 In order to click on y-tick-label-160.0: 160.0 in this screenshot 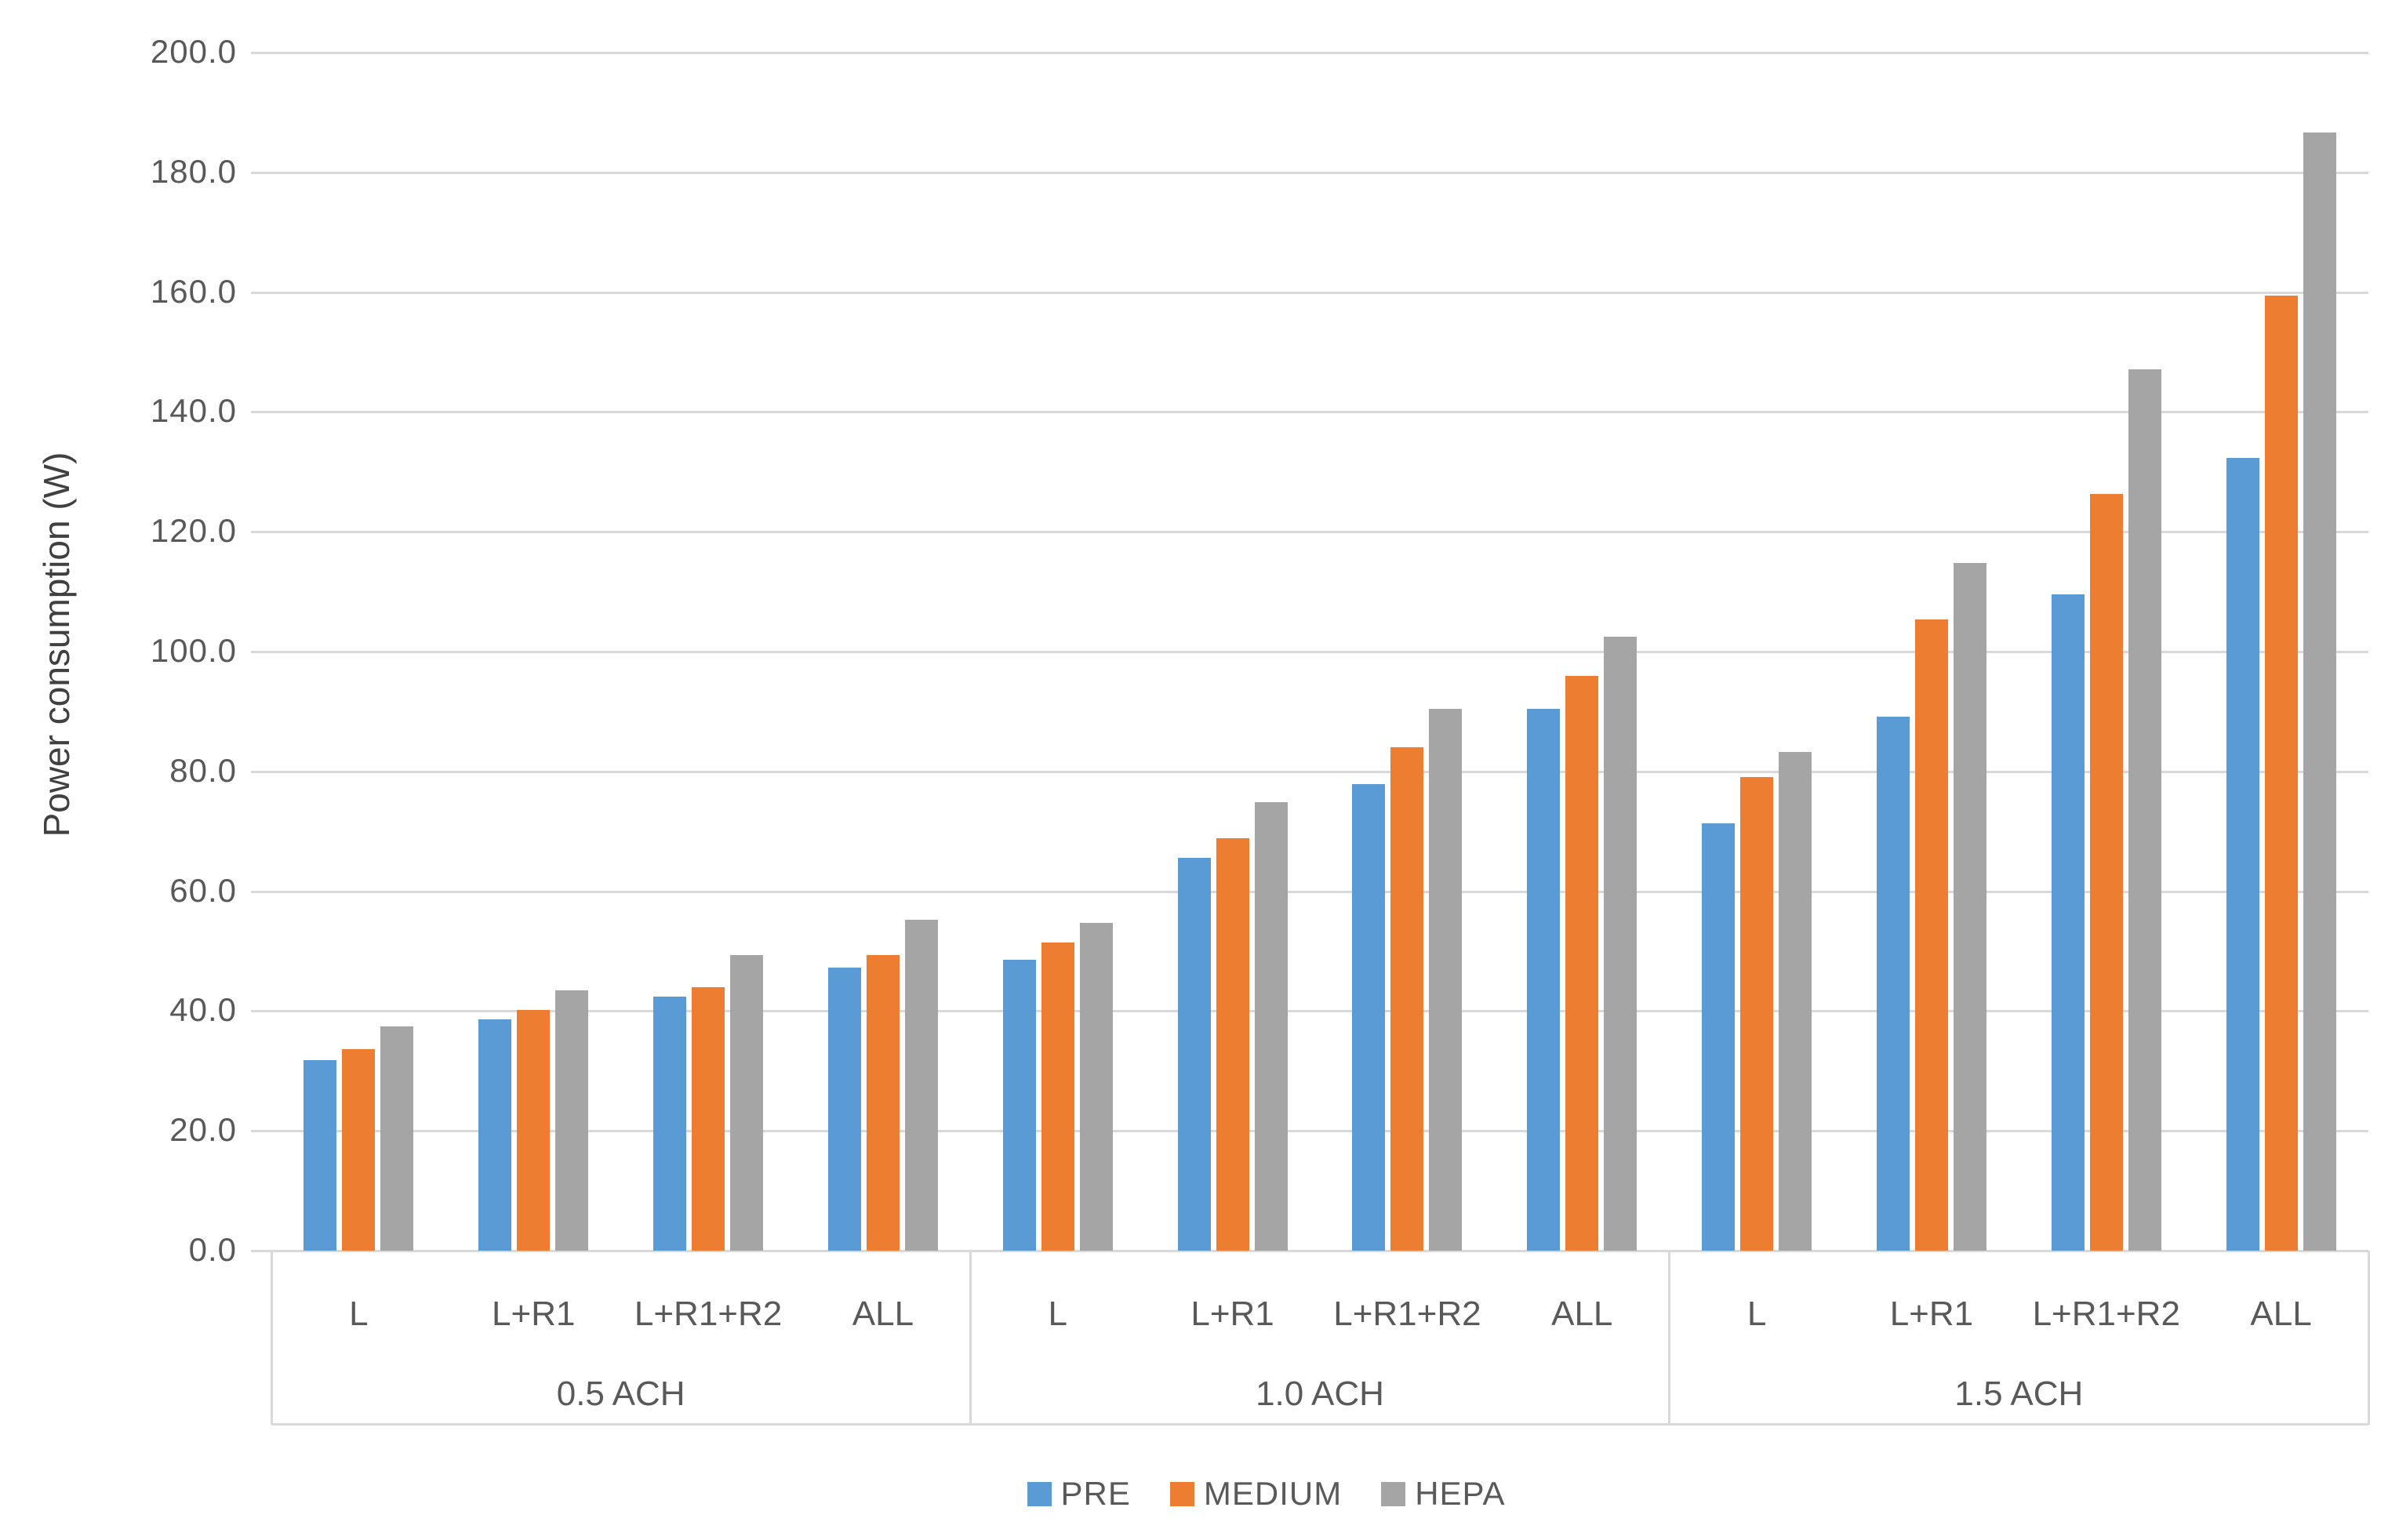, I will do `click(193, 291)`.